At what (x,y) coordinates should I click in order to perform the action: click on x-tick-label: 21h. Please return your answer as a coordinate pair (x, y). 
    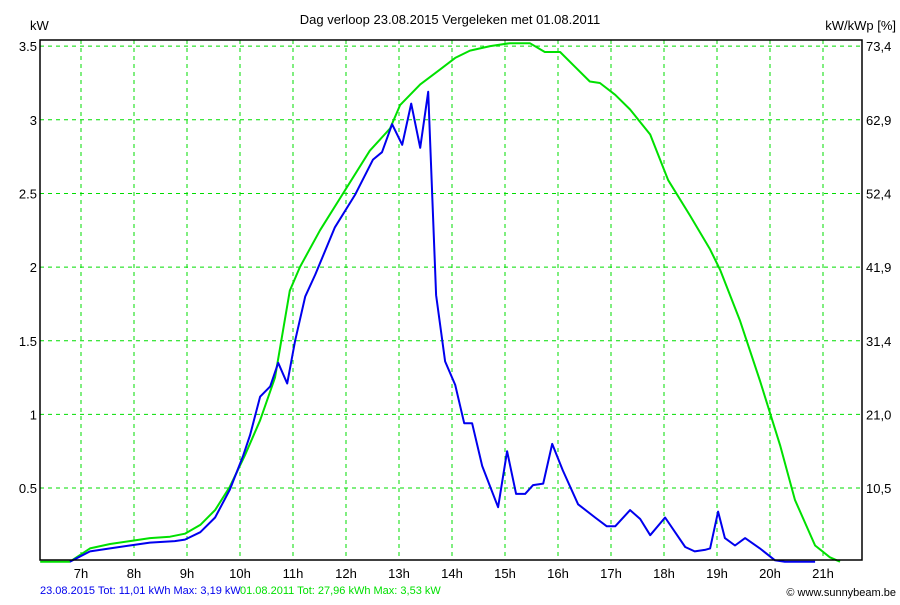
    Looking at the image, I should click on (823, 573).